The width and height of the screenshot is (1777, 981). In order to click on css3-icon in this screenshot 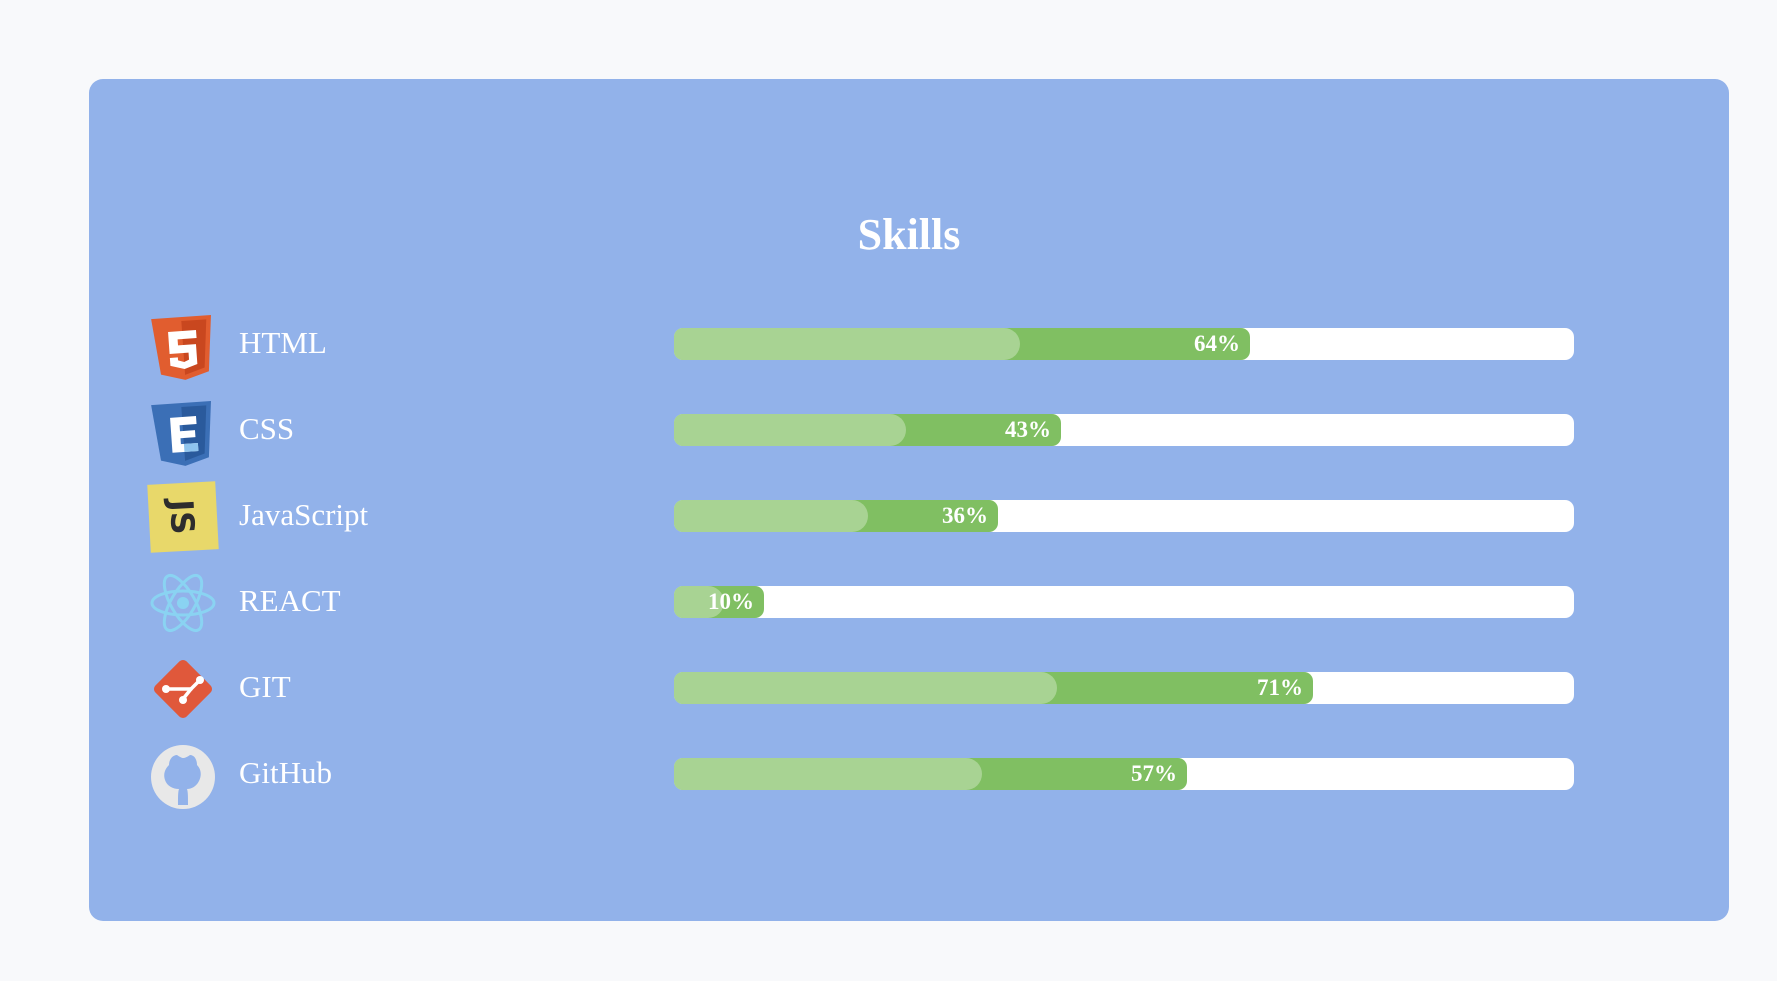, I will do `click(183, 431)`.